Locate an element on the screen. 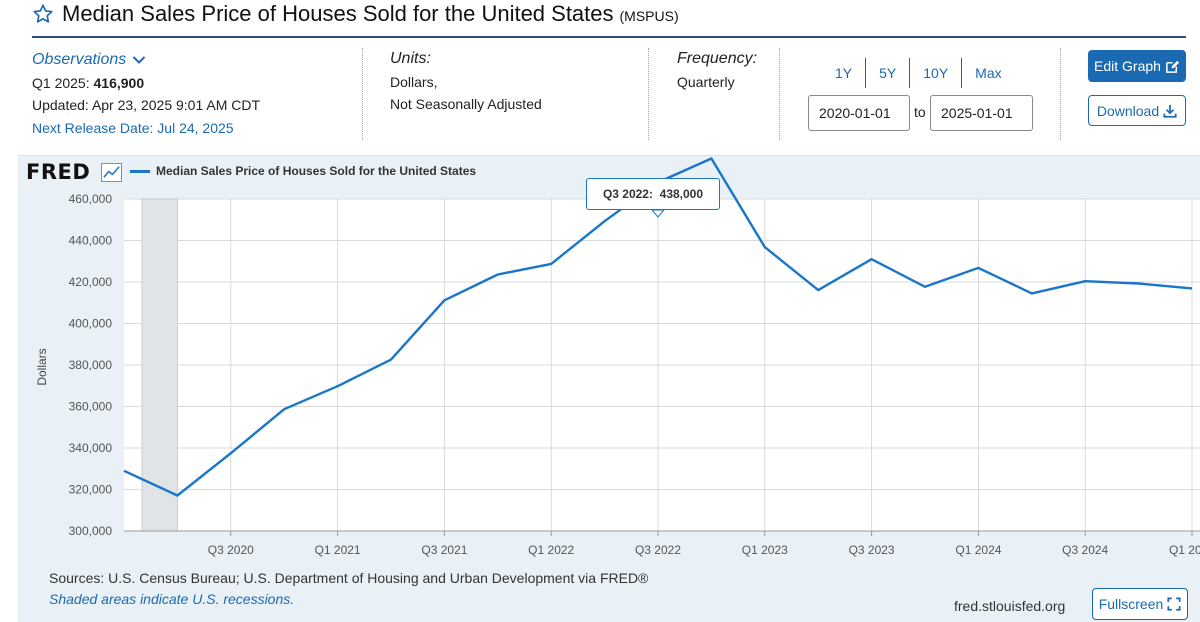  units-label: Units: is located at coordinates (410, 58).